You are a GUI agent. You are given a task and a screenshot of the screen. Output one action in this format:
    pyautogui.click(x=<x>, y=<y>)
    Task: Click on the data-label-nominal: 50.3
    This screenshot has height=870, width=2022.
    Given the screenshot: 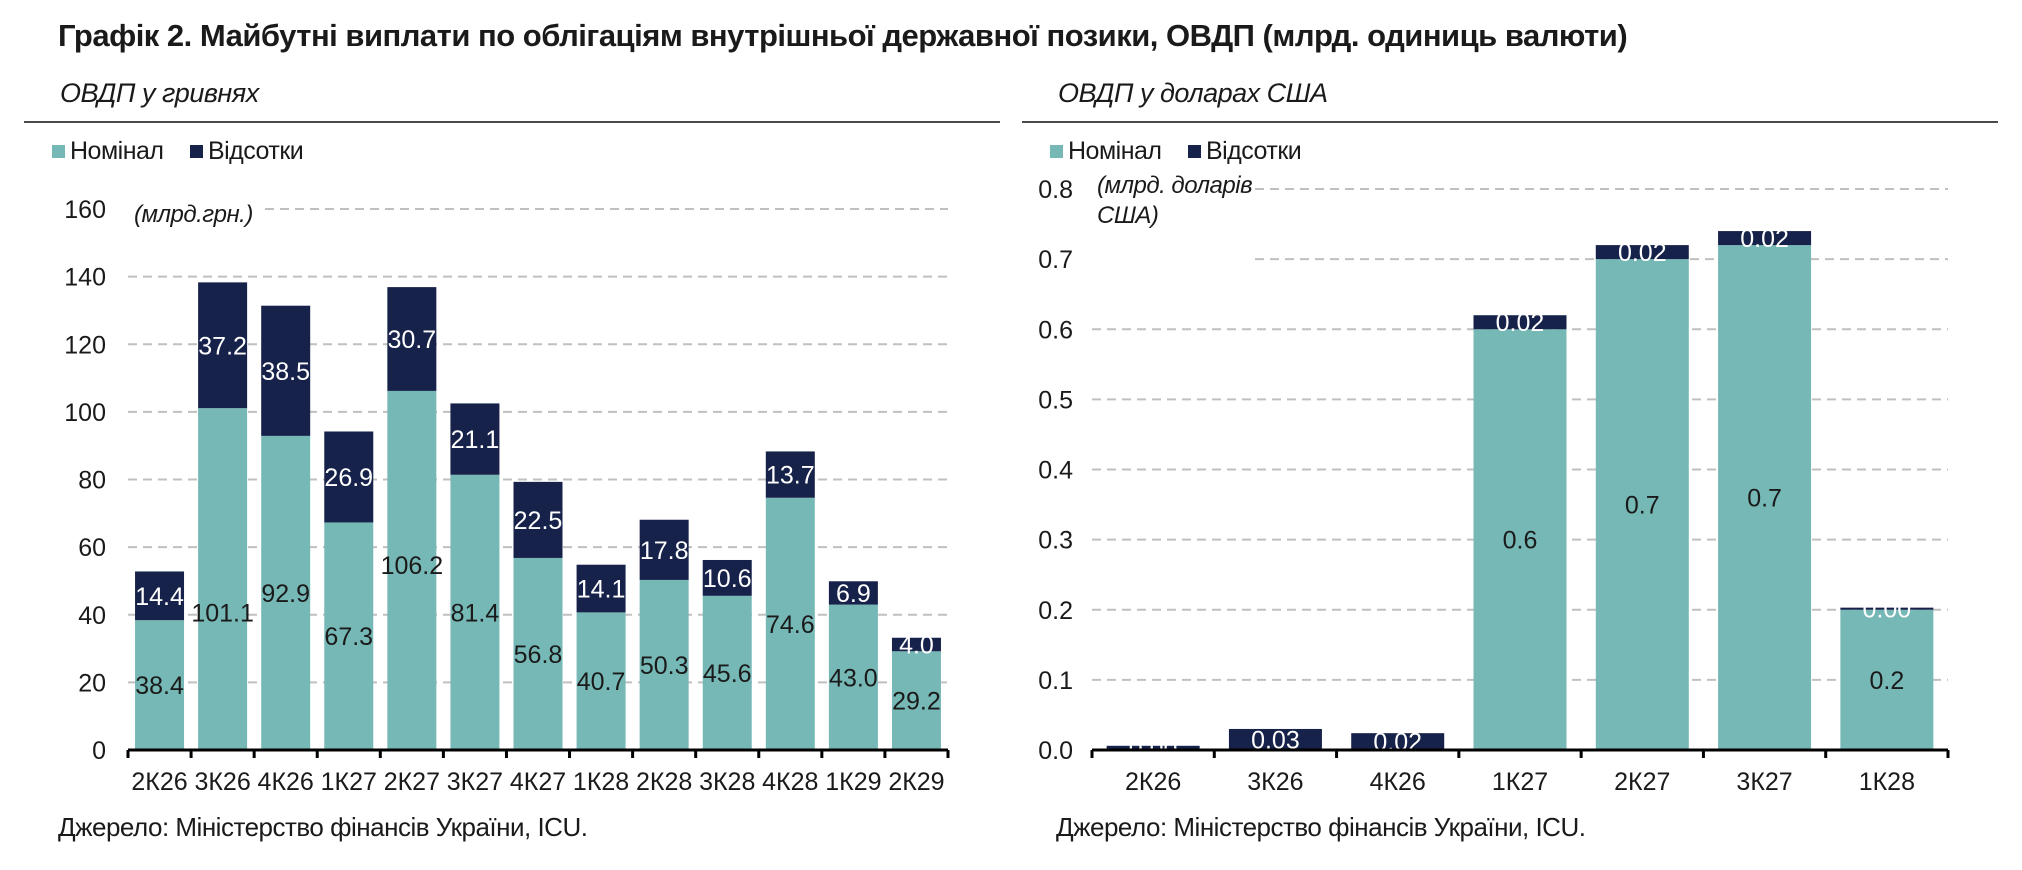 What is the action you would take?
    pyautogui.click(x=664, y=666)
    